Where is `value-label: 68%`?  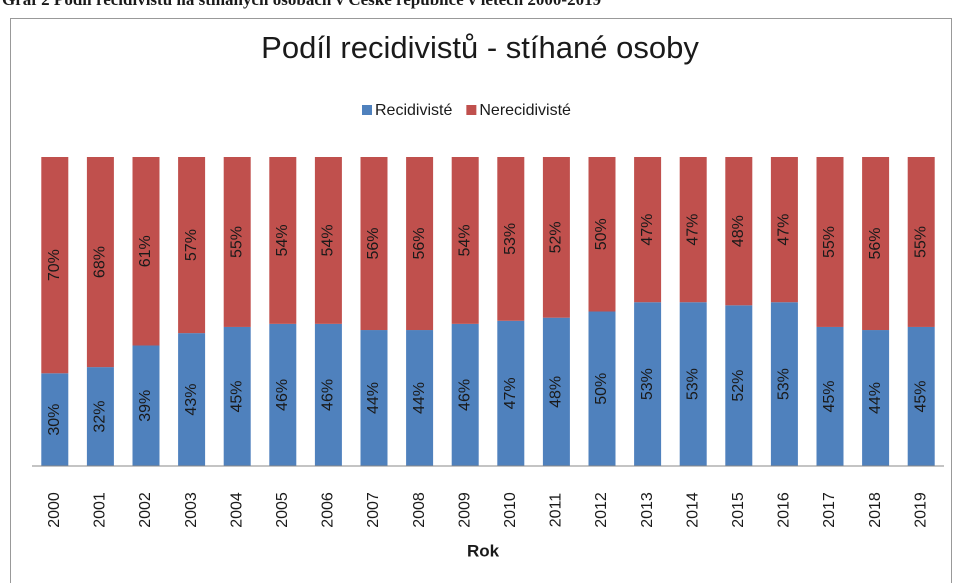 value-label: 68% is located at coordinates (100, 262).